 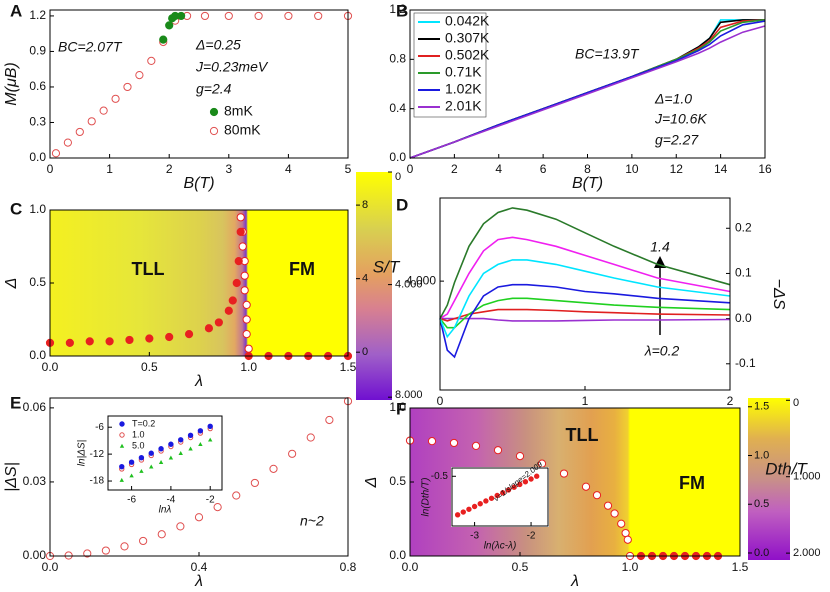 I want to click on colorbar-label: Dth/T, so click(x=786, y=468).